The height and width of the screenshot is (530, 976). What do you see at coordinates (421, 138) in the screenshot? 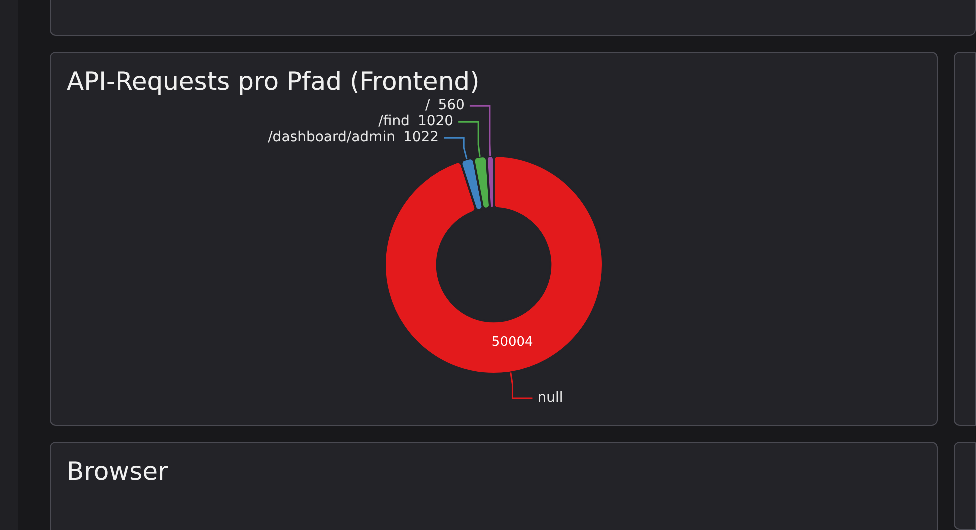
I see `data-label: 1022` at bounding box center [421, 138].